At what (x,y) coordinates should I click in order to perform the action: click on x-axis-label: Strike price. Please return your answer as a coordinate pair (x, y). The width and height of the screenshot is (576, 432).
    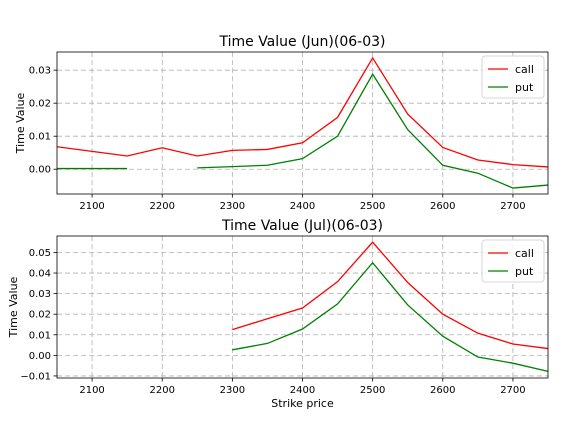
    Looking at the image, I should click on (302, 403).